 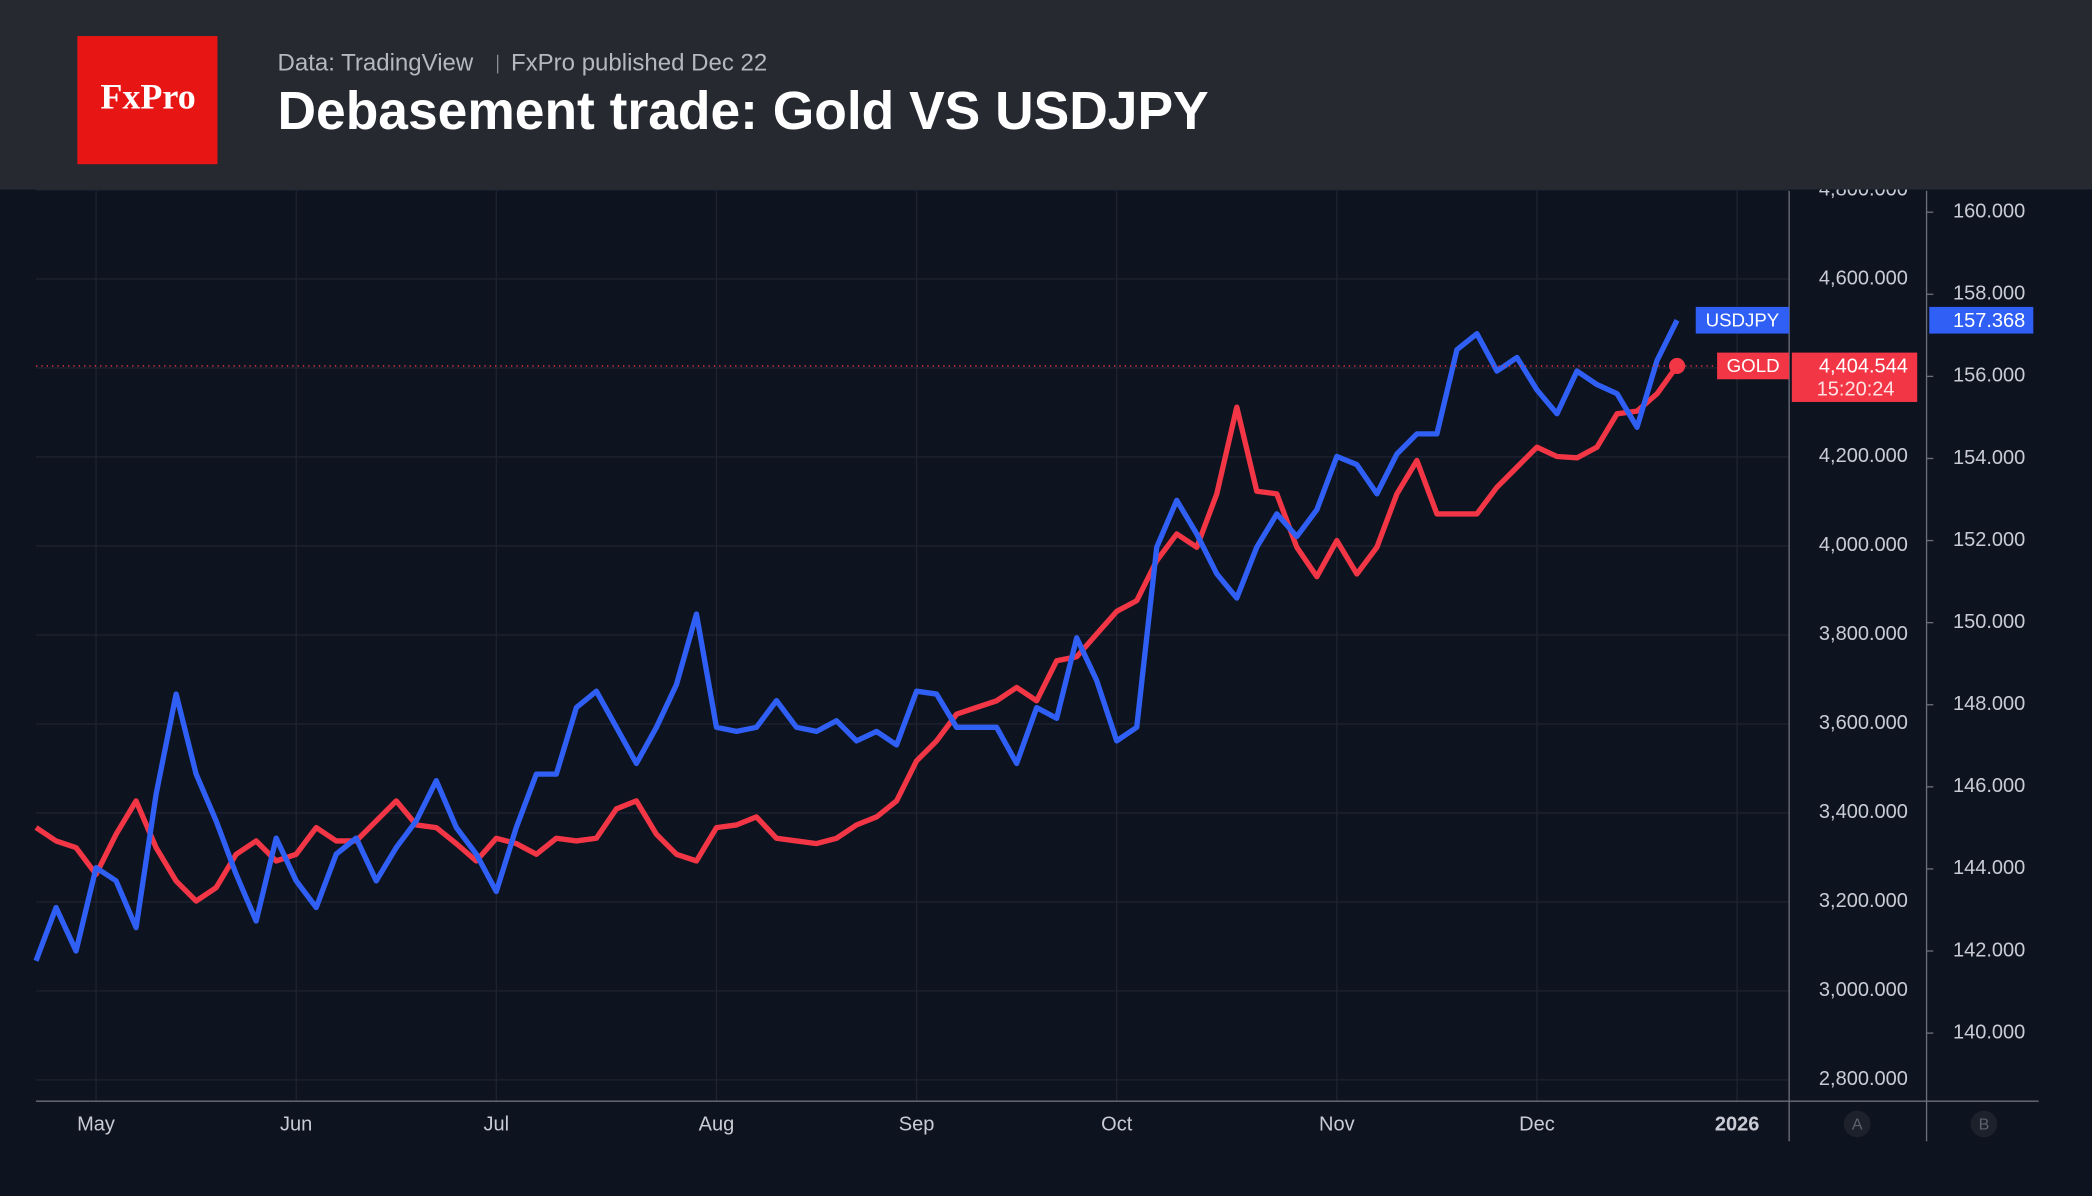 What do you see at coordinates (296, 1125) in the screenshot?
I see `x-tick-label: Jun` at bounding box center [296, 1125].